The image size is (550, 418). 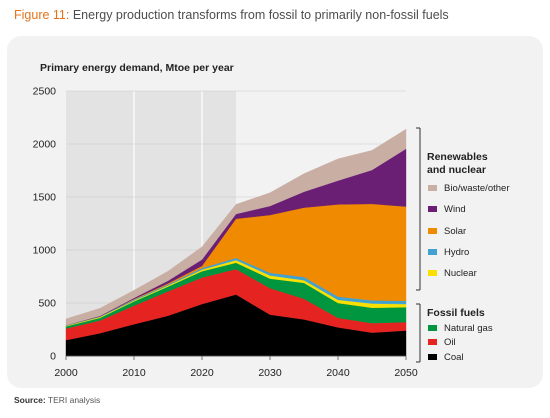 What do you see at coordinates (432, 188) in the screenshot?
I see `legend-swatch-bio-waste-other` at bounding box center [432, 188].